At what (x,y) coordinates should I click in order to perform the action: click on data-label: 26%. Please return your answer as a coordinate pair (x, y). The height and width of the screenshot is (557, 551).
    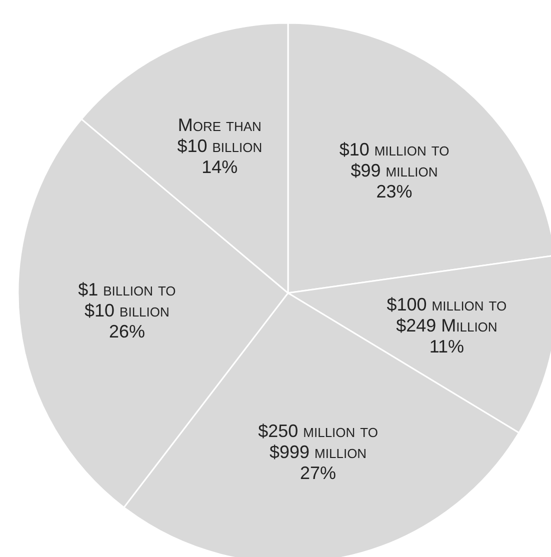
    Looking at the image, I should click on (126, 332).